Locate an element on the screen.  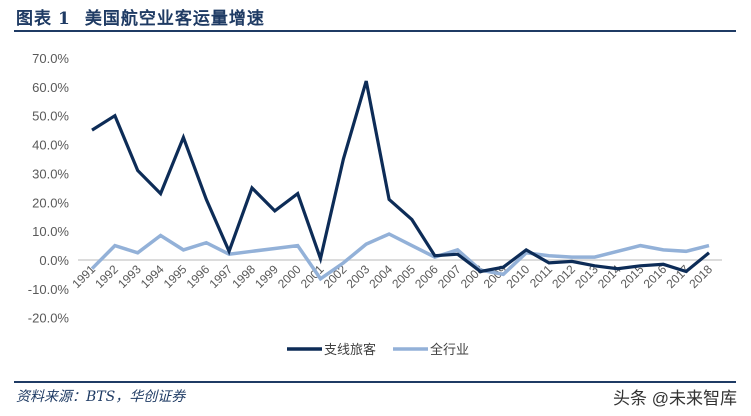
figure-number: 1 is located at coordinates (64, 19).